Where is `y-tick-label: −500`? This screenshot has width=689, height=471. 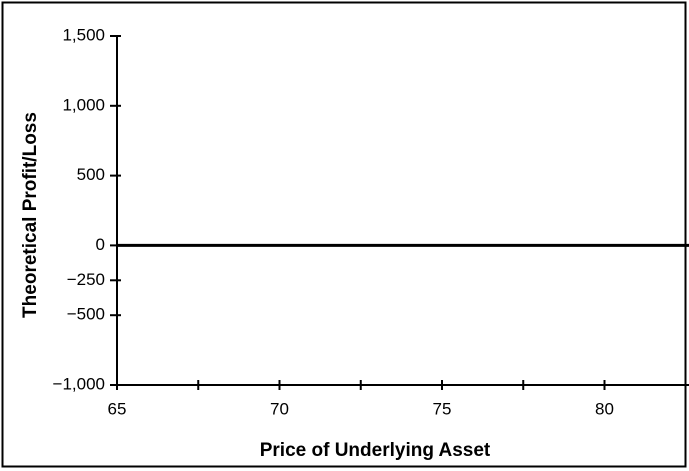
y-tick-label: −500 is located at coordinates (86, 314).